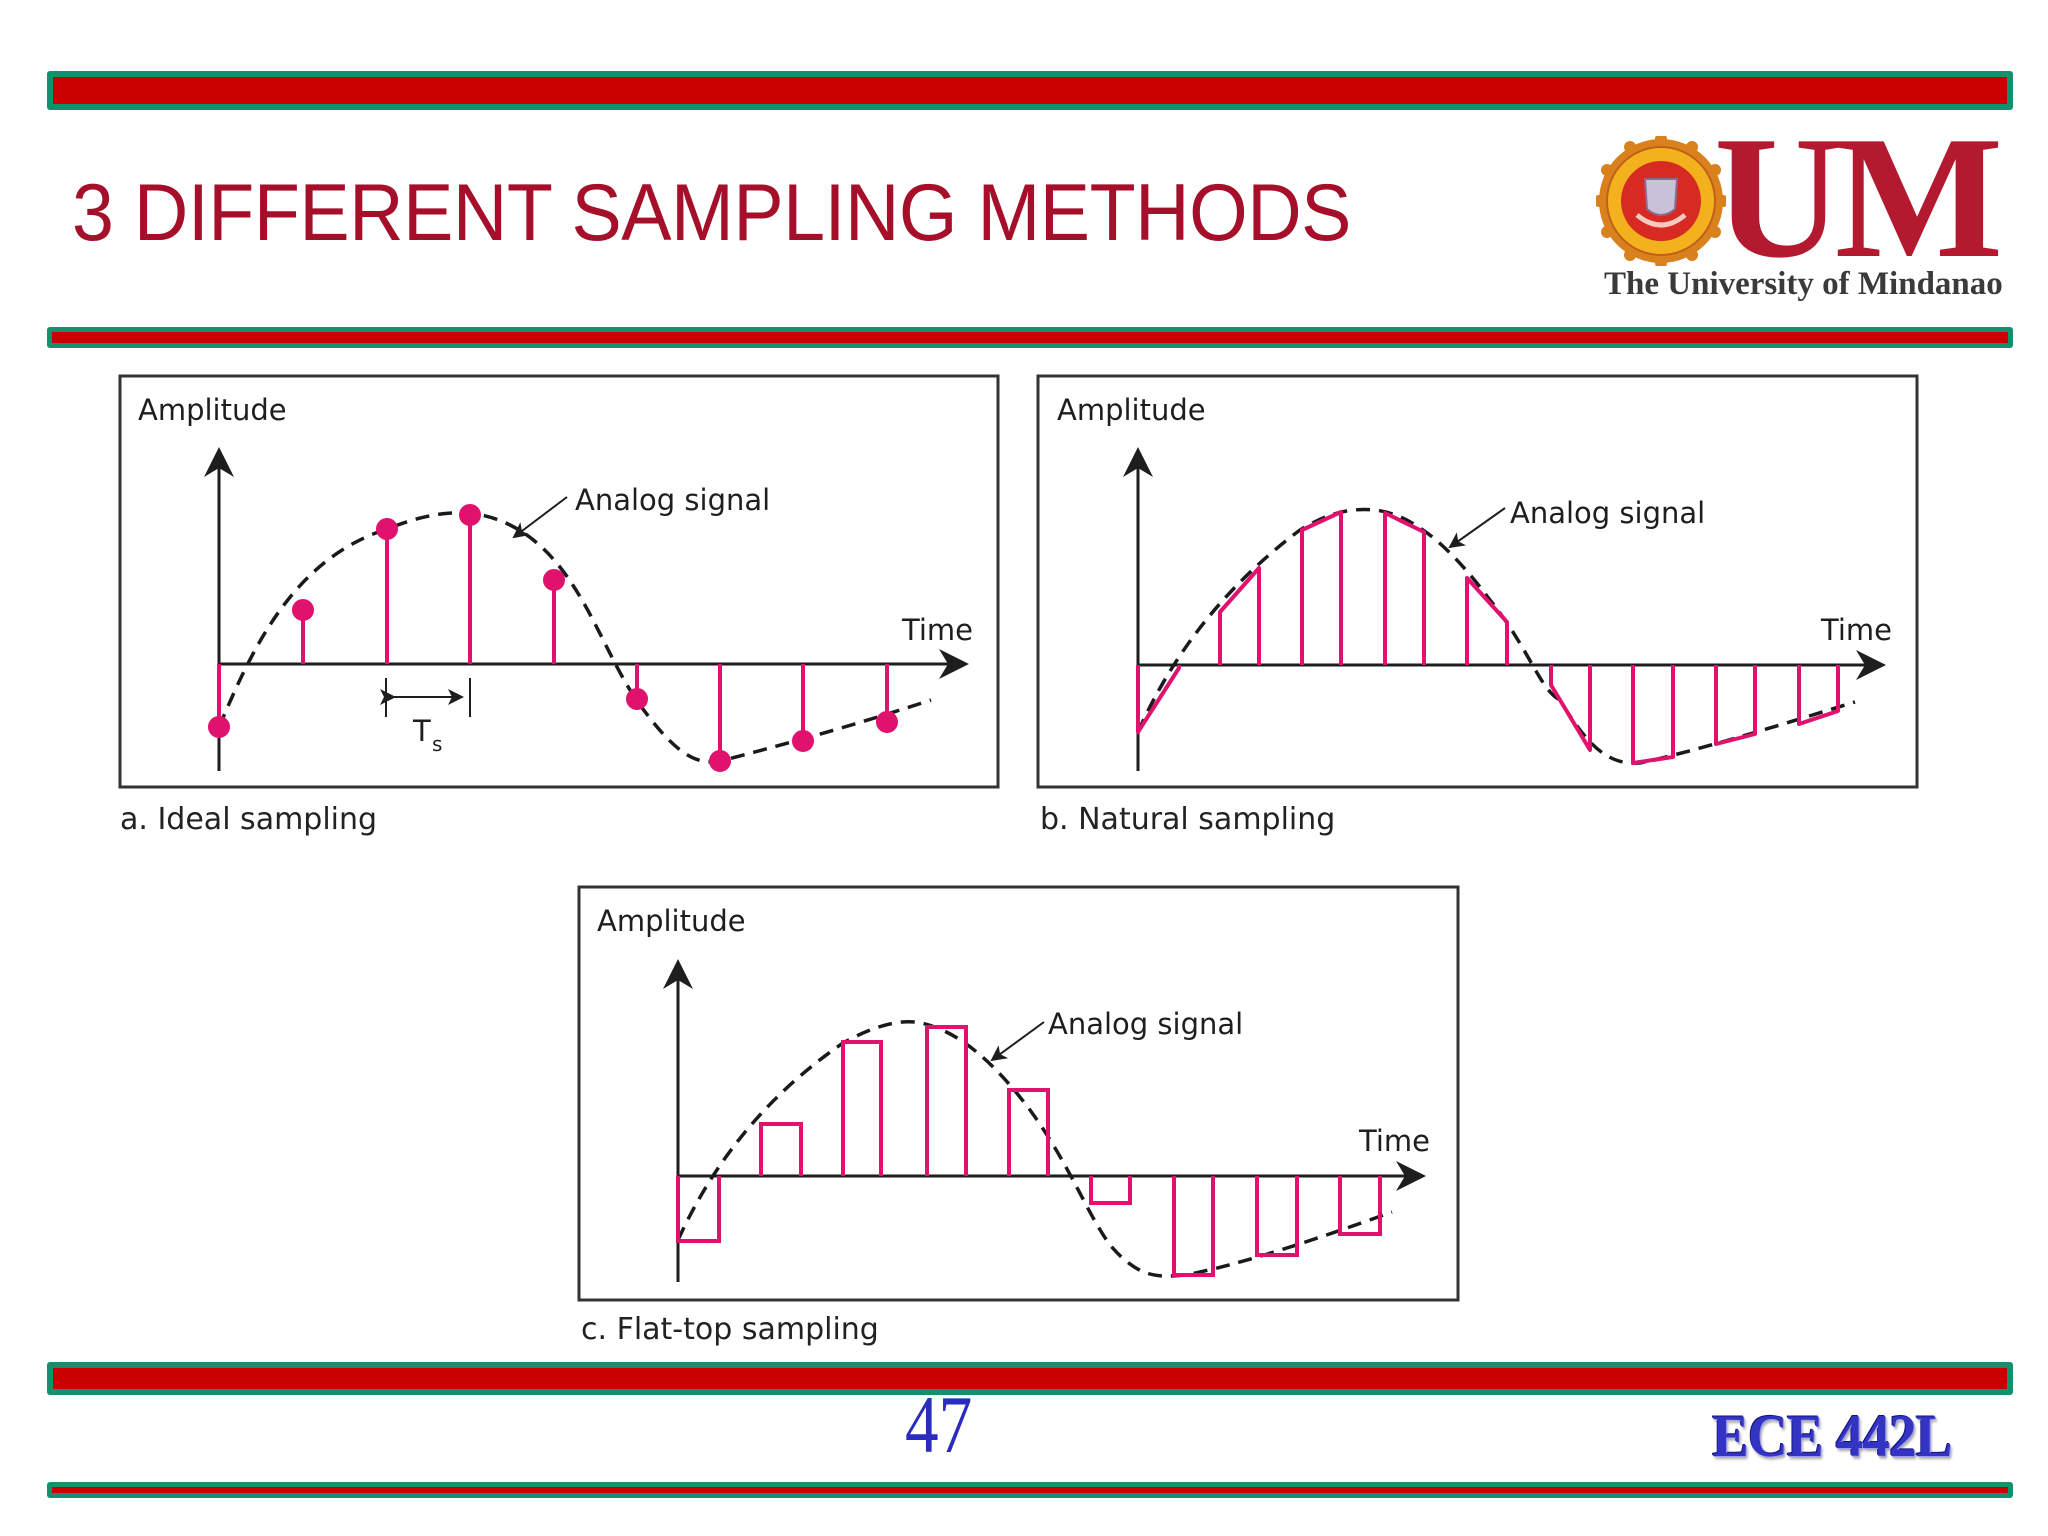  What do you see at coordinates (1832, 1436) in the screenshot?
I see `course-code: ECE 442L` at bounding box center [1832, 1436].